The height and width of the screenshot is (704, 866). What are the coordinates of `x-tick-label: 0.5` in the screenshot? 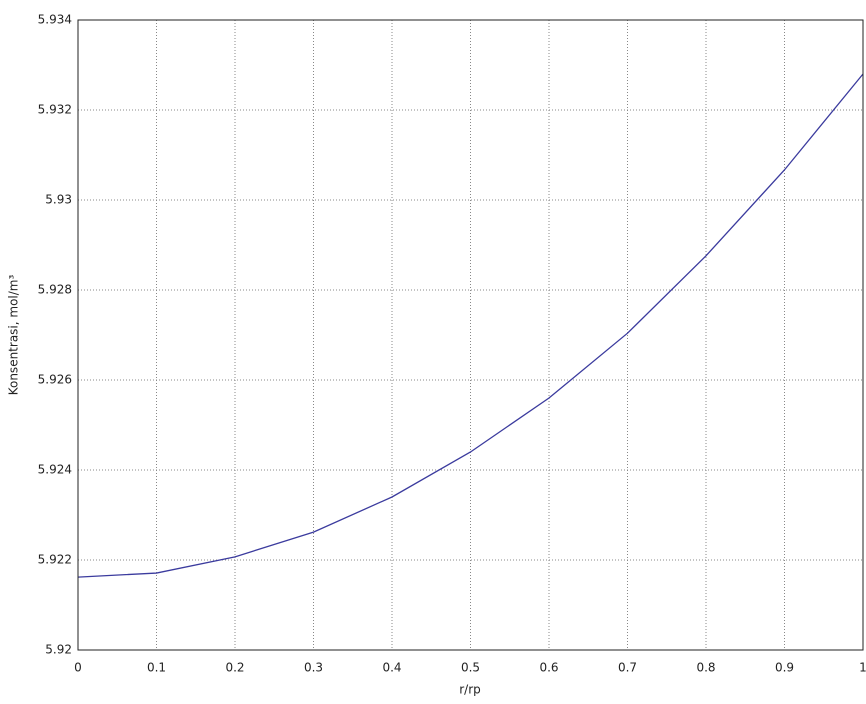 It's located at (470, 668).